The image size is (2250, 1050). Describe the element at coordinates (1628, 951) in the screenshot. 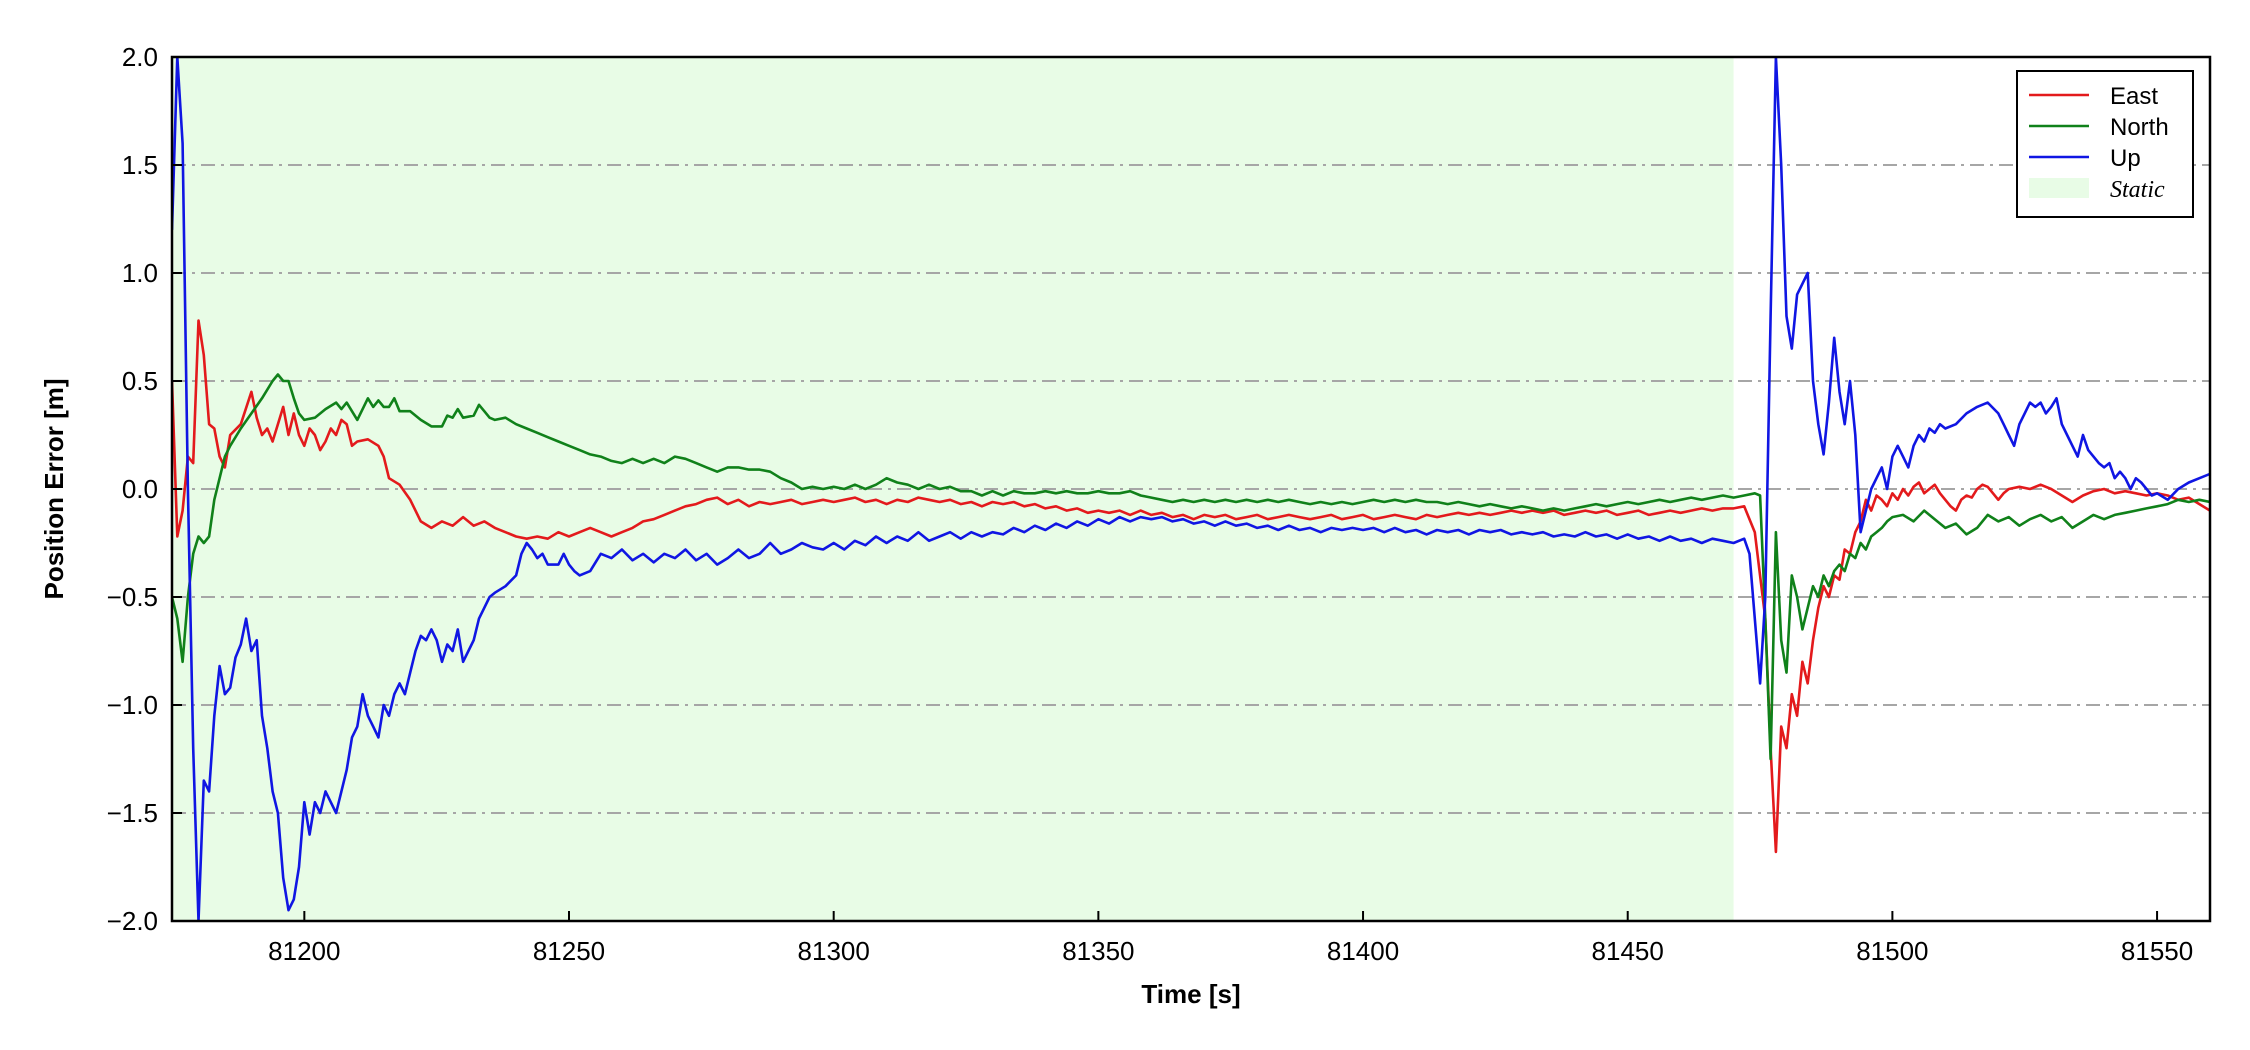

I see `x-tick-label: 81450` at that location.